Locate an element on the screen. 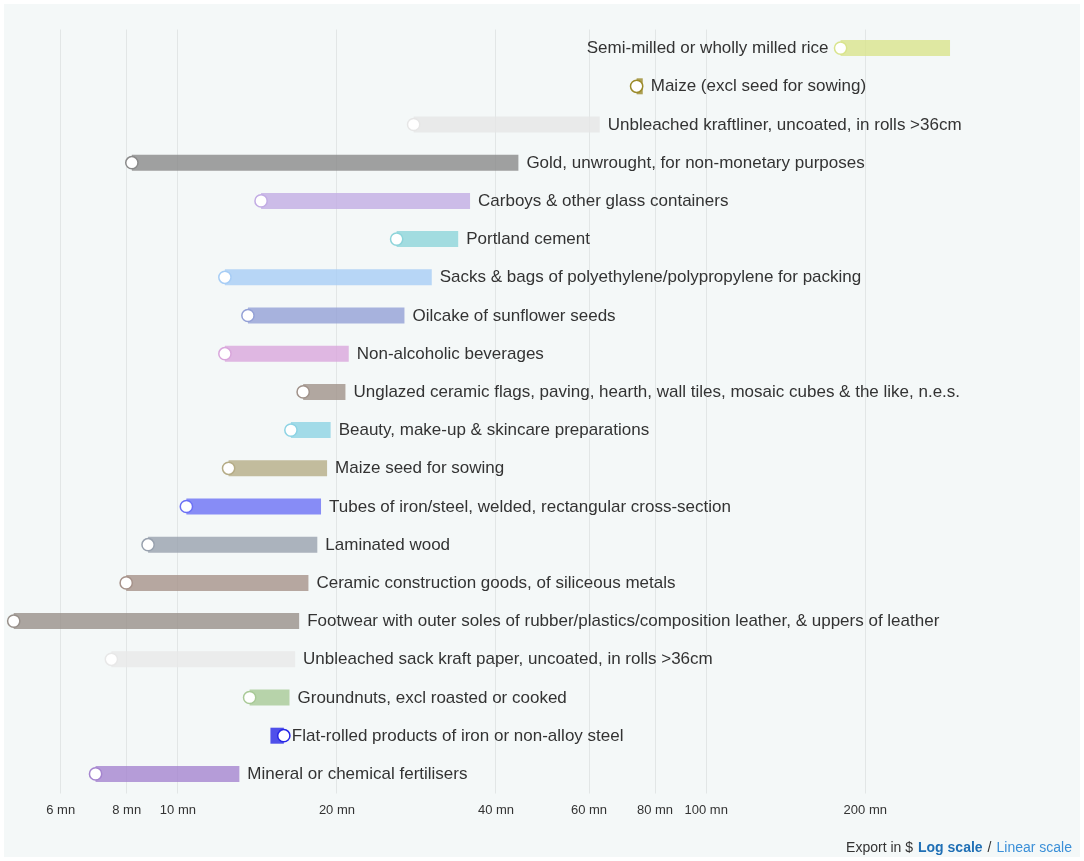 The image size is (1084, 861). text: Export in $ is located at coordinates (880, 847).